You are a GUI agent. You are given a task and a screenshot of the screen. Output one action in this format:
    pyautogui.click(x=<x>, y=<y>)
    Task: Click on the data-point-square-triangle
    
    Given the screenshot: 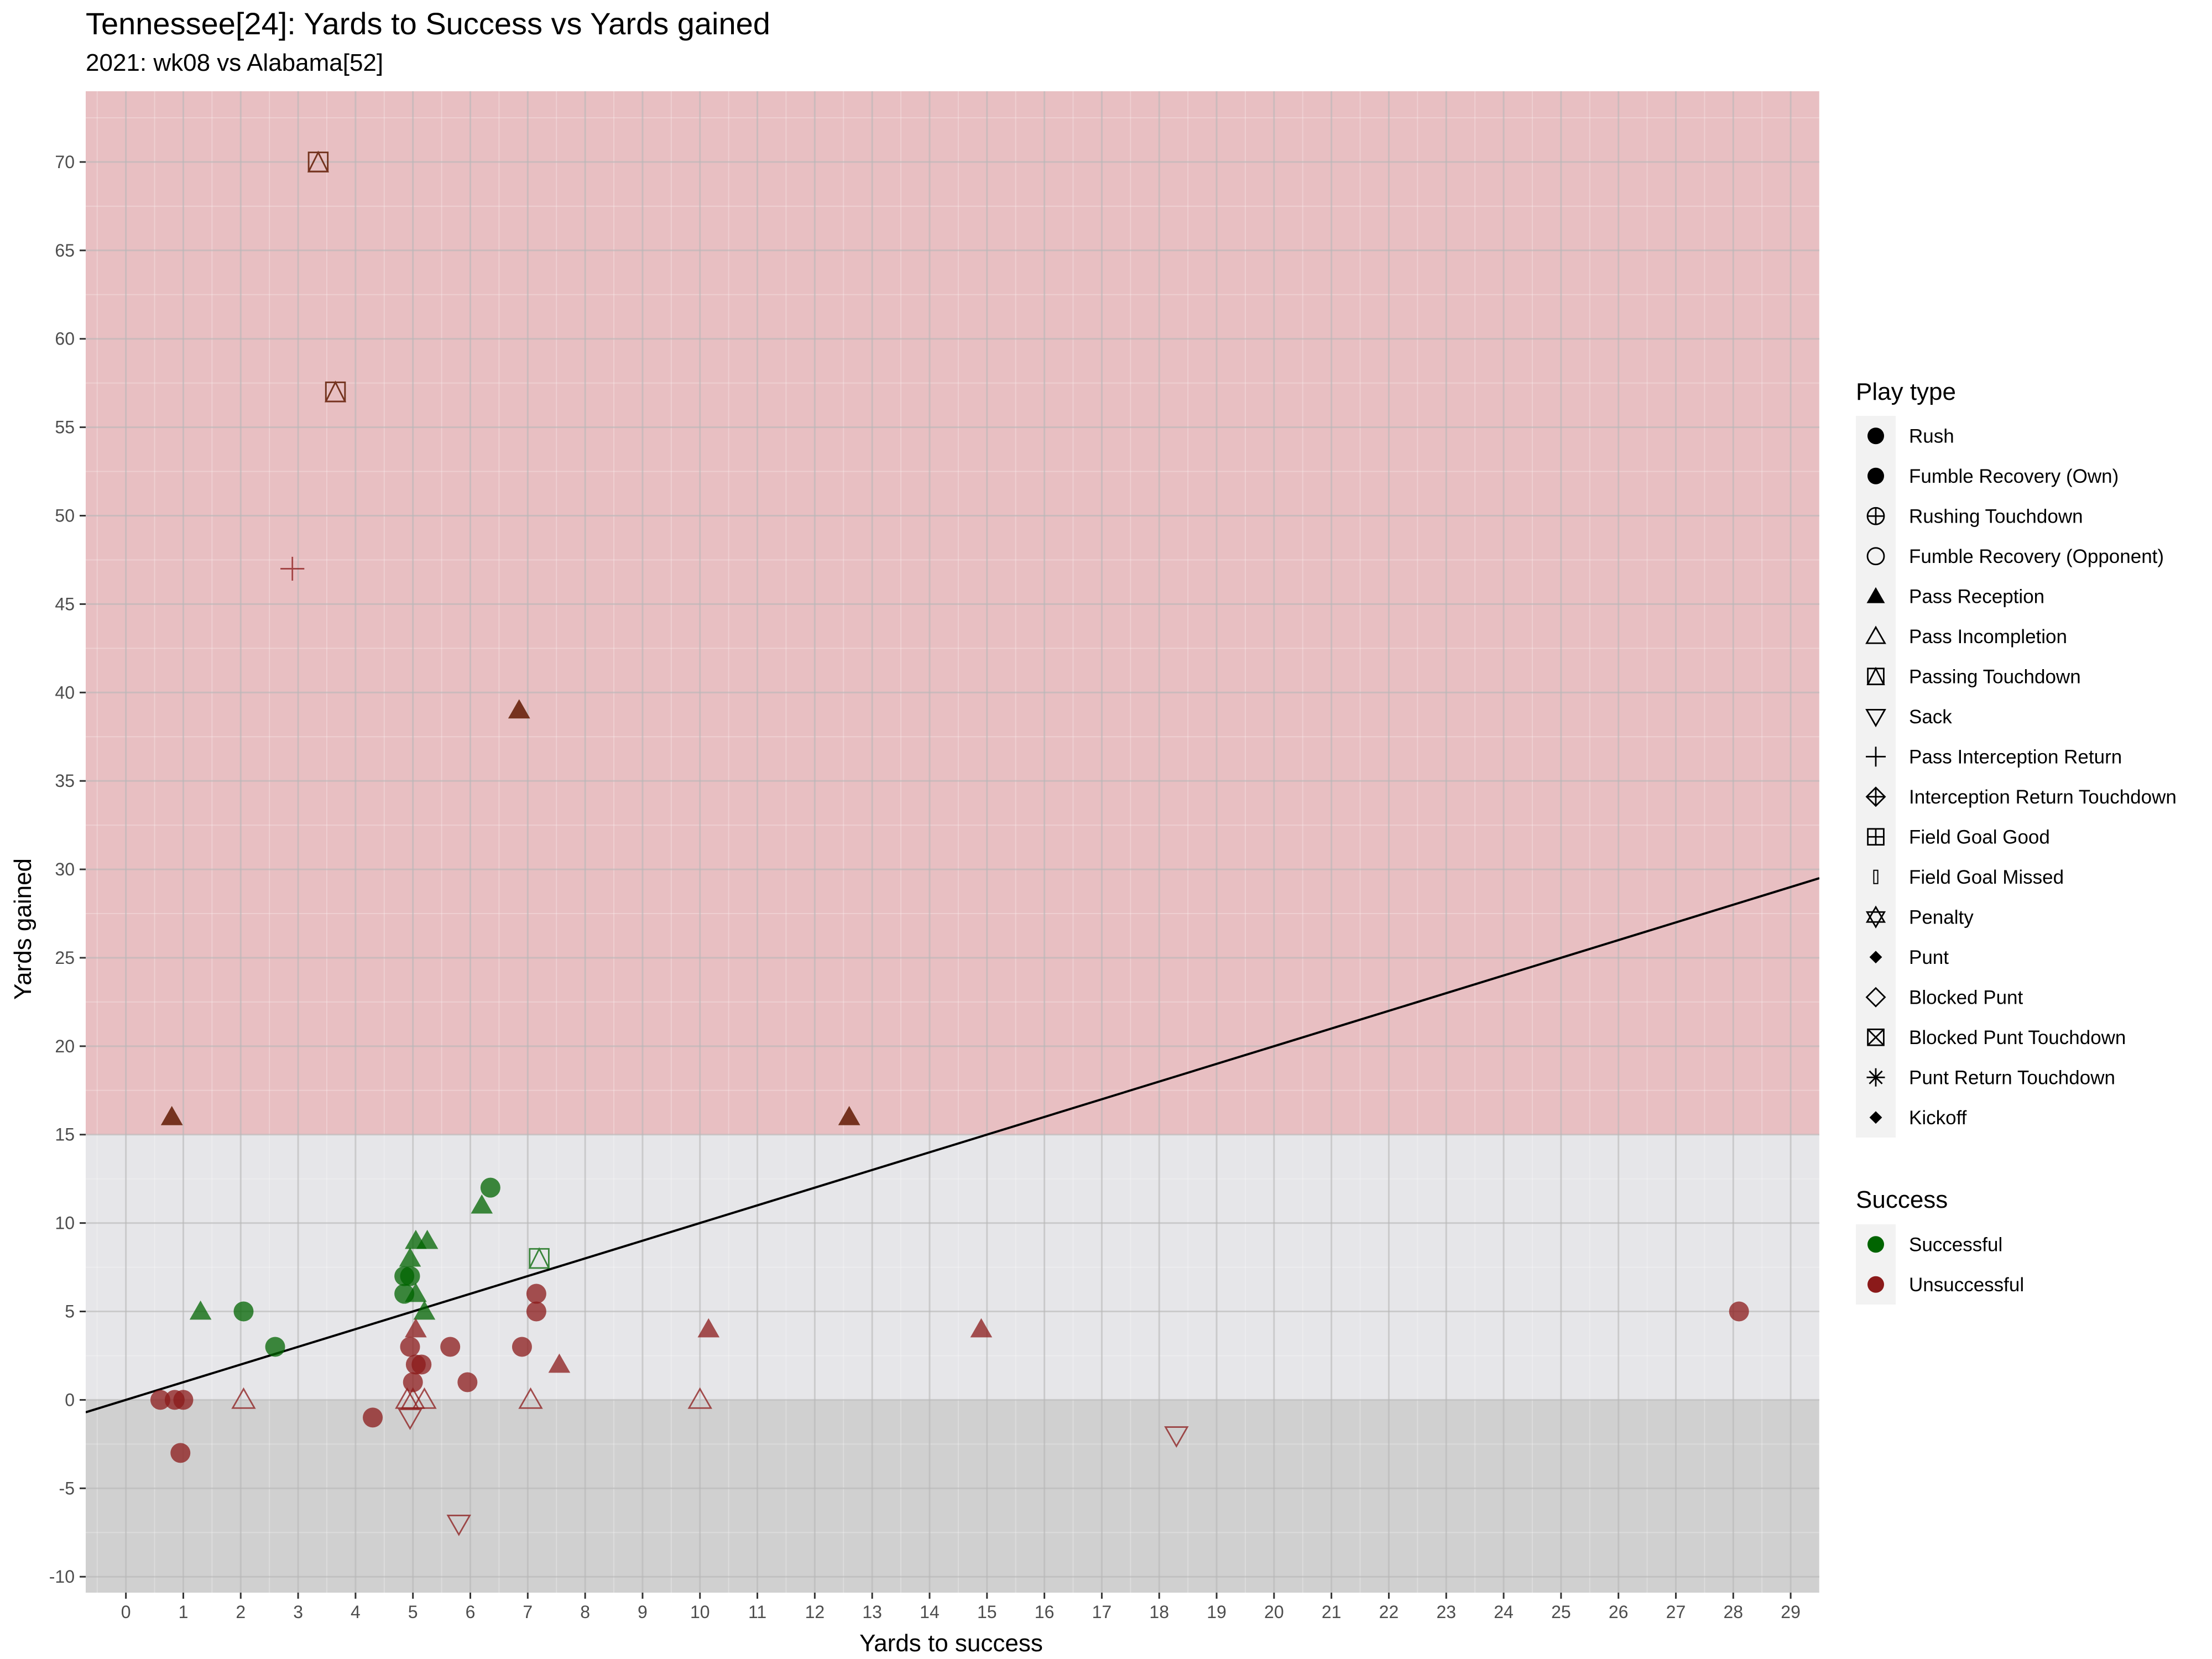 What is the action you would take?
    pyautogui.click(x=336, y=392)
    